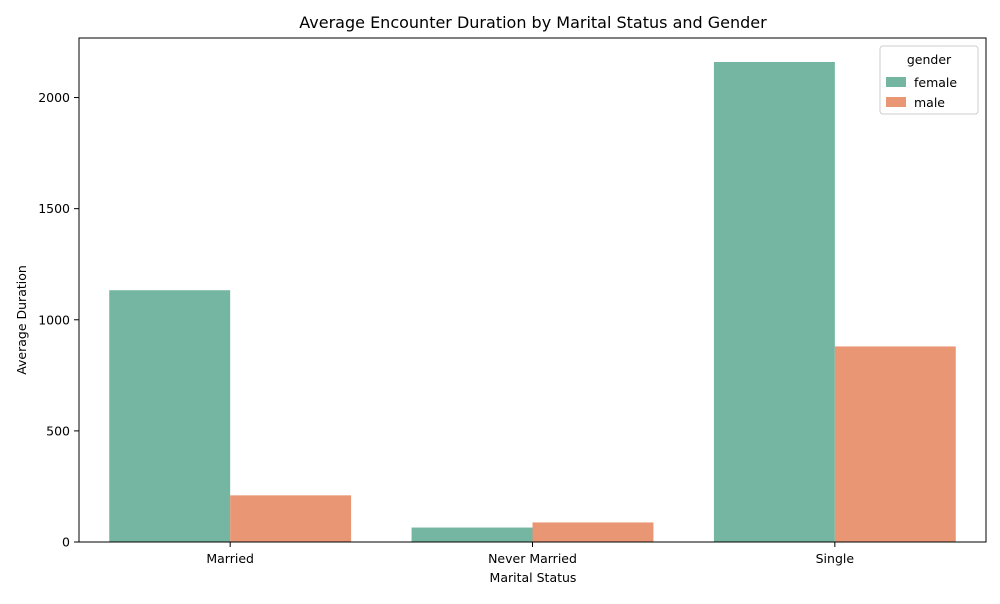 This screenshot has width=1000, height=604. Describe the element at coordinates (929, 59) in the screenshot. I see `legend-title: gender` at that location.